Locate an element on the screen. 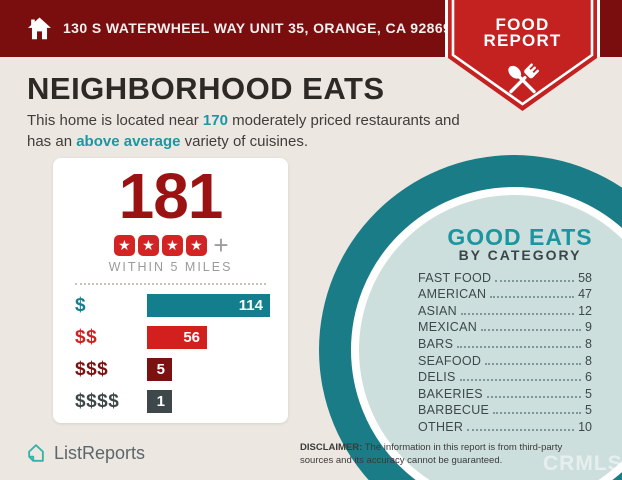 The width and height of the screenshot is (622, 480). badge-title: FOOD REPORT is located at coordinates (522, 32).